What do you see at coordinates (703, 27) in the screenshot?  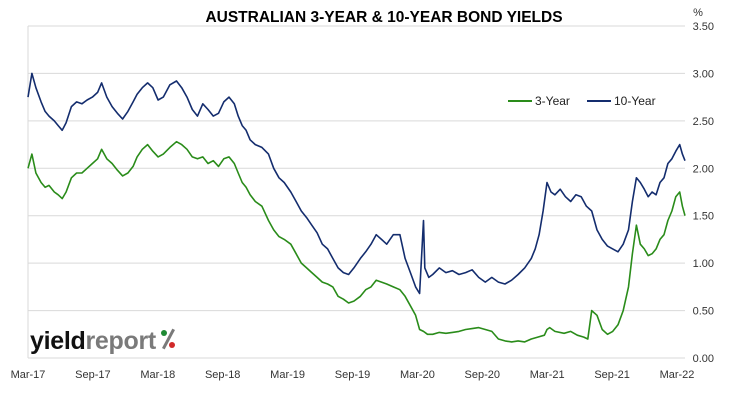 I see `y-tick-label: 3.50` at bounding box center [703, 27].